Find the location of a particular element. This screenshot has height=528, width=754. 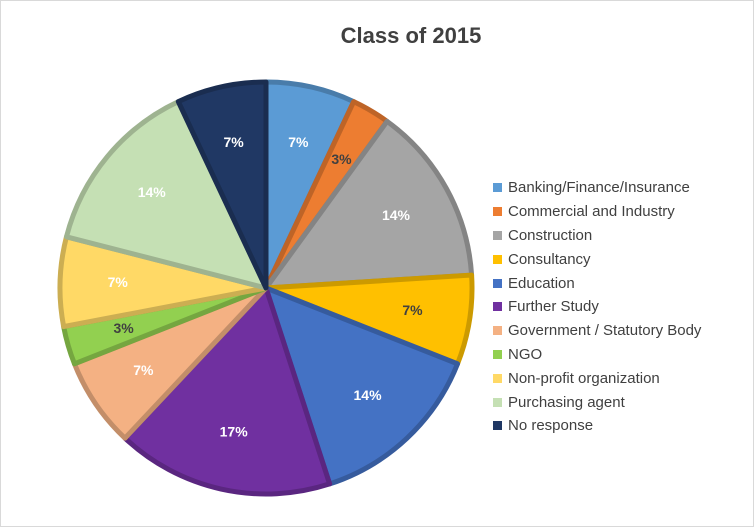

legend-item: Government / Statutory Body is located at coordinates (597, 331).